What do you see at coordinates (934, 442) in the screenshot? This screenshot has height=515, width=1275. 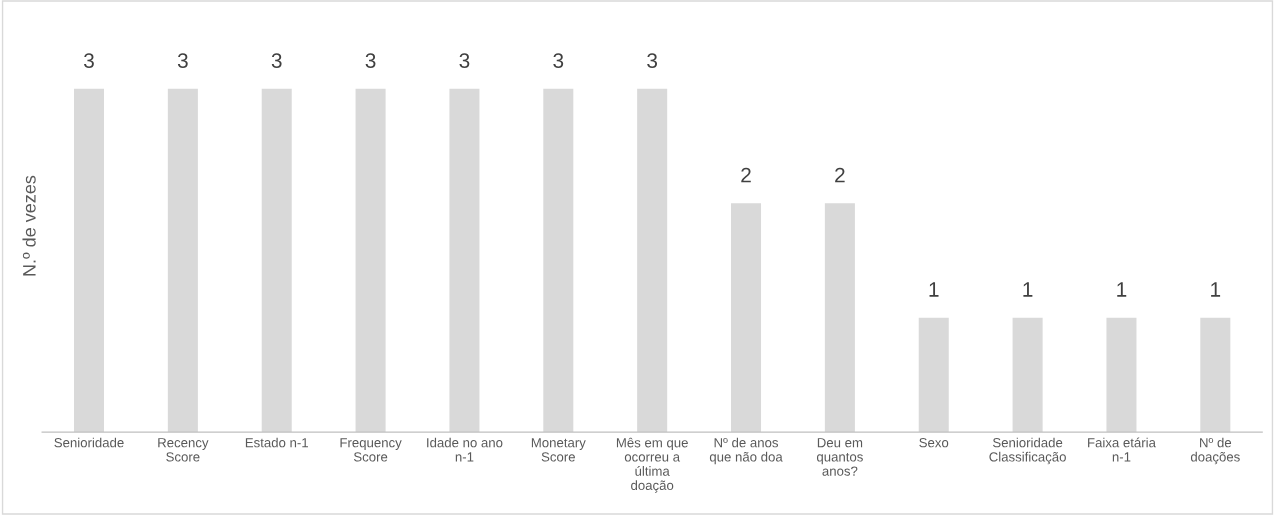 I see `x-tick-label: Sexo` at bounding box center [934, 442].